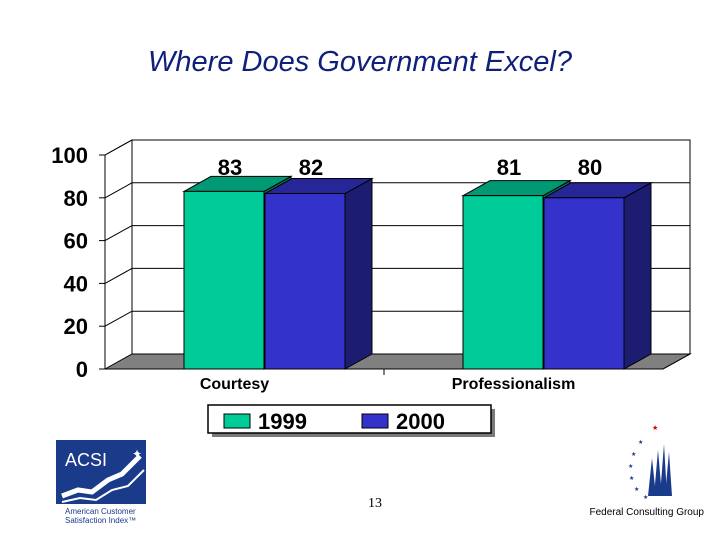 The width and height of the screenshot is (720, 540). What do you see at coordinates (349, 419) in the screenshot?
I see `legend-box` at bounding box center [349, 419].